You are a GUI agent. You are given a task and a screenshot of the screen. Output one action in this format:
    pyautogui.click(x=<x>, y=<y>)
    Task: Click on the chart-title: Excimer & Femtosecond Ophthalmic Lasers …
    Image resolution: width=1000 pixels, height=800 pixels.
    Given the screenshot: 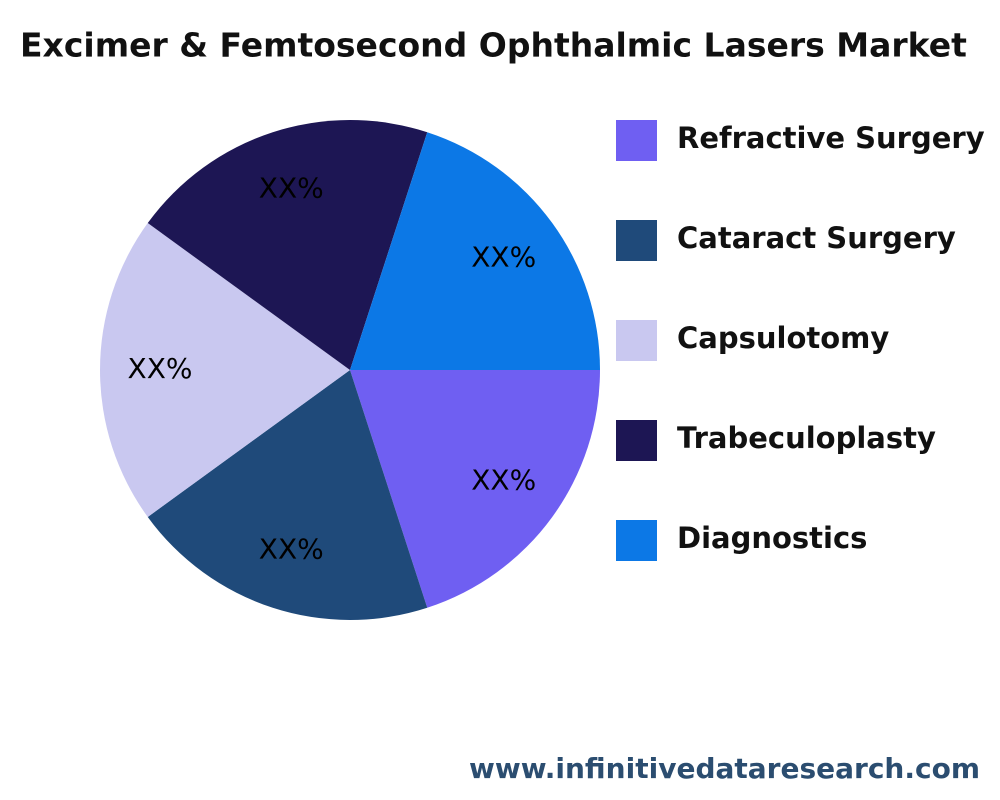 What is the action you would take?
    pyautogui.click(x=493, y=45)
    